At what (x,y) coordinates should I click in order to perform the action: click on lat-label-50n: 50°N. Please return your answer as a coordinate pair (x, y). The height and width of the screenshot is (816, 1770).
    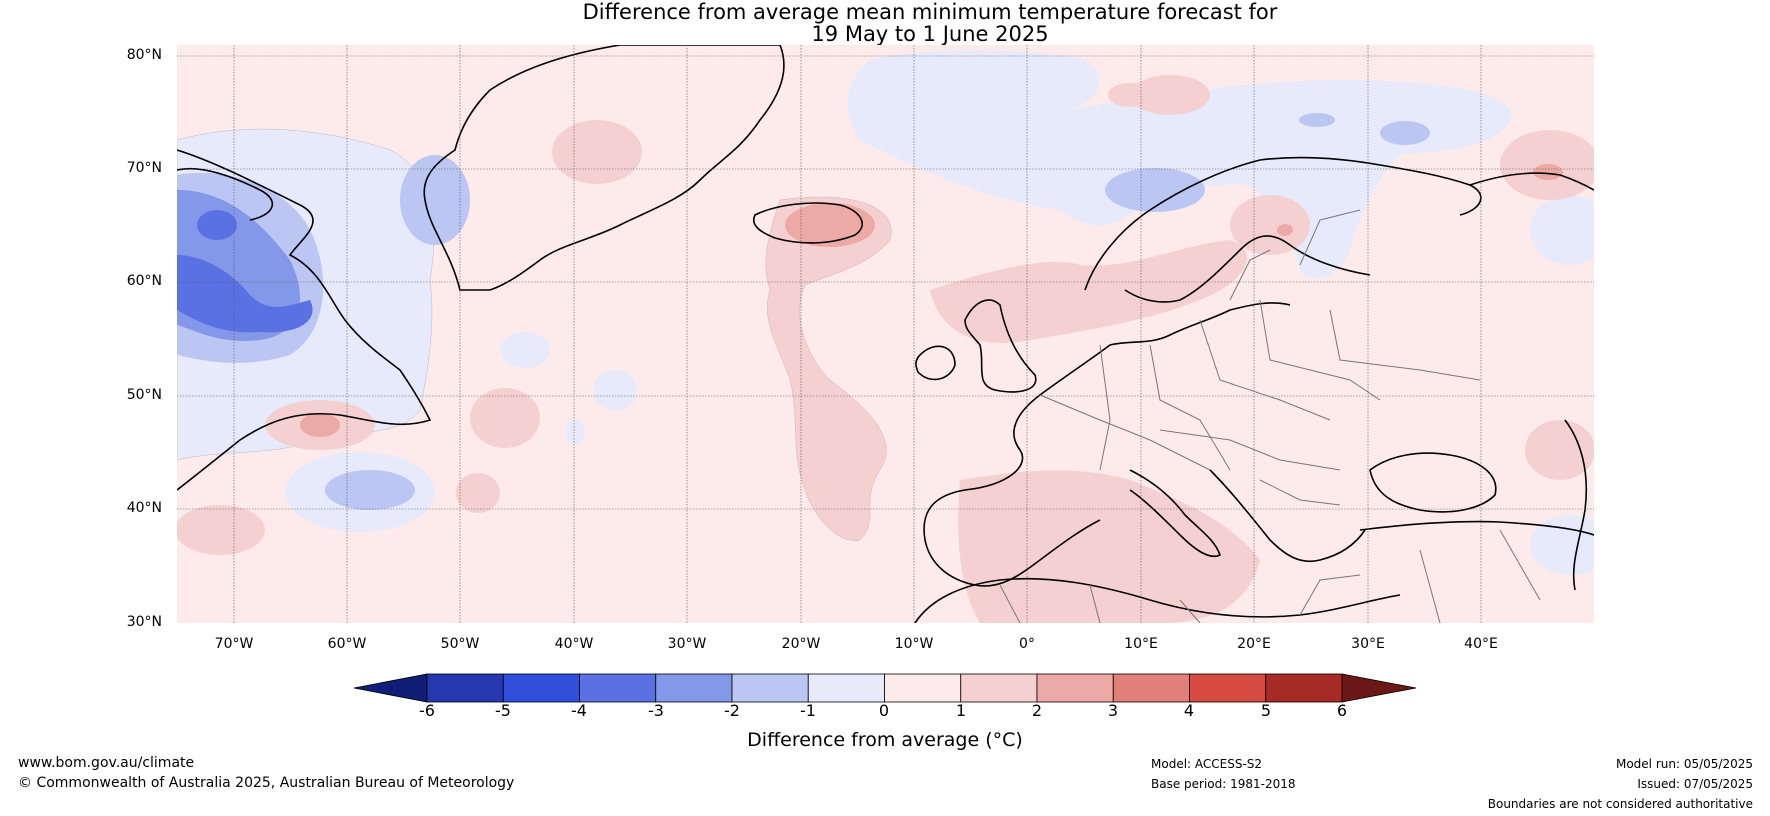
    Looking at the image, I should click on (144, 395).